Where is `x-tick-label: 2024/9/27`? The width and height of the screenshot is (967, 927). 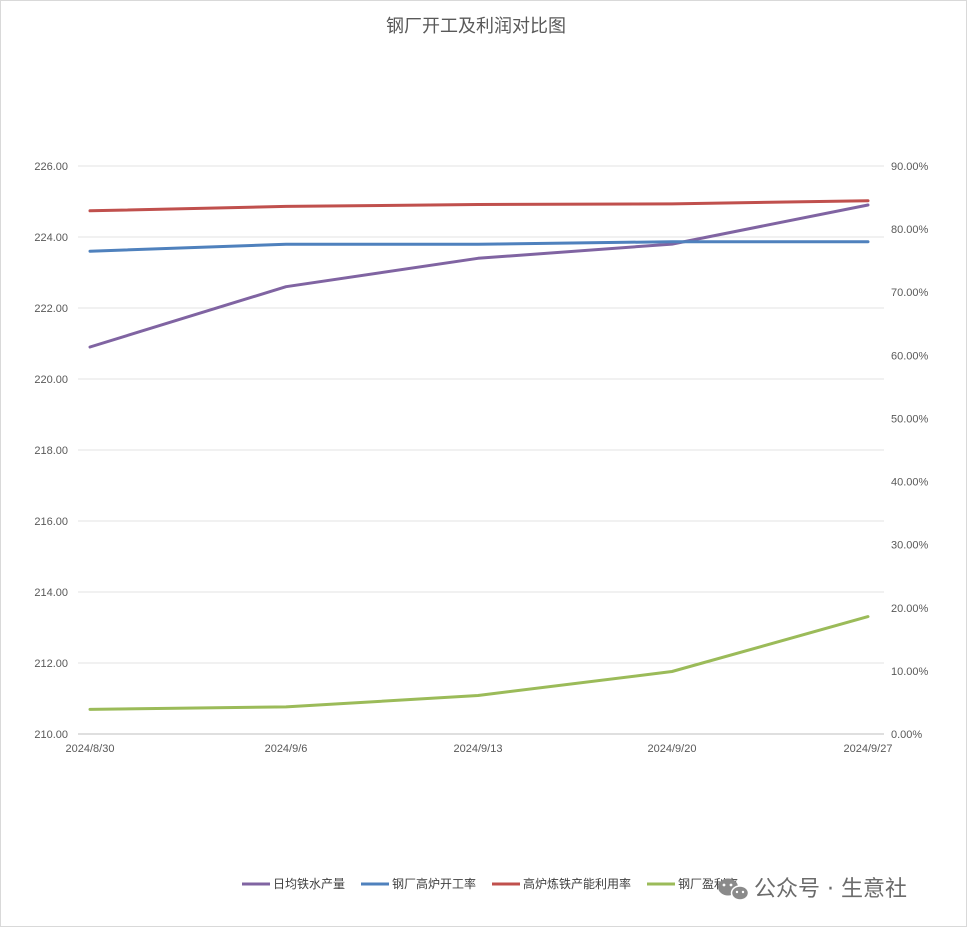
x-tick-label: 2024/9/27 is located at coordinates (868, 749).